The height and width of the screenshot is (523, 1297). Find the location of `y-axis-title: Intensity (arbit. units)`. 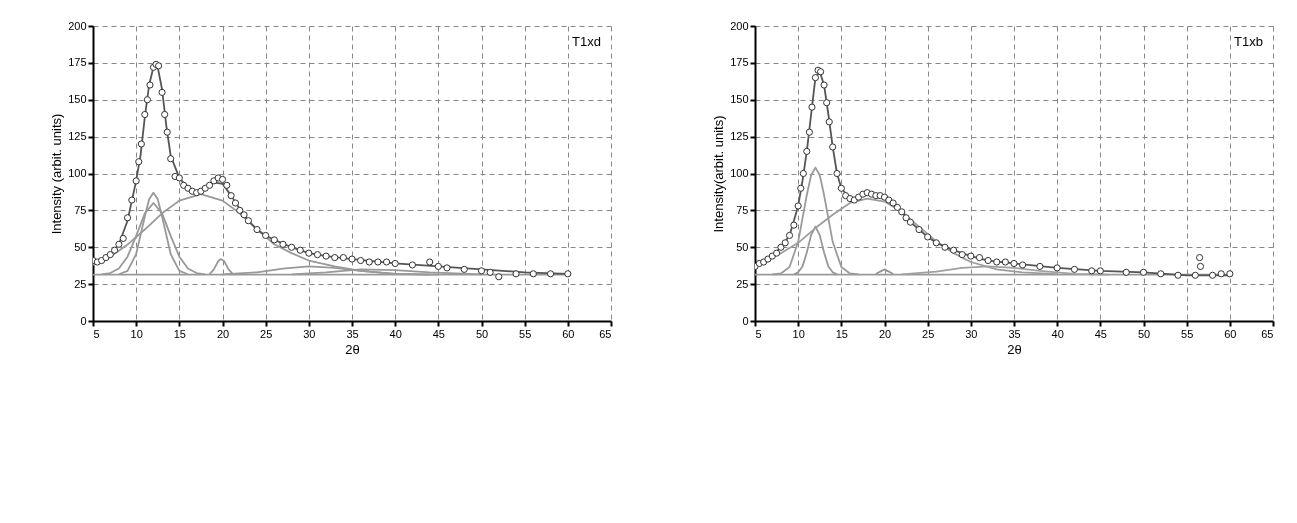

y-axis-title: Intensity (arbit. units) is located at coordinates (57, 174).